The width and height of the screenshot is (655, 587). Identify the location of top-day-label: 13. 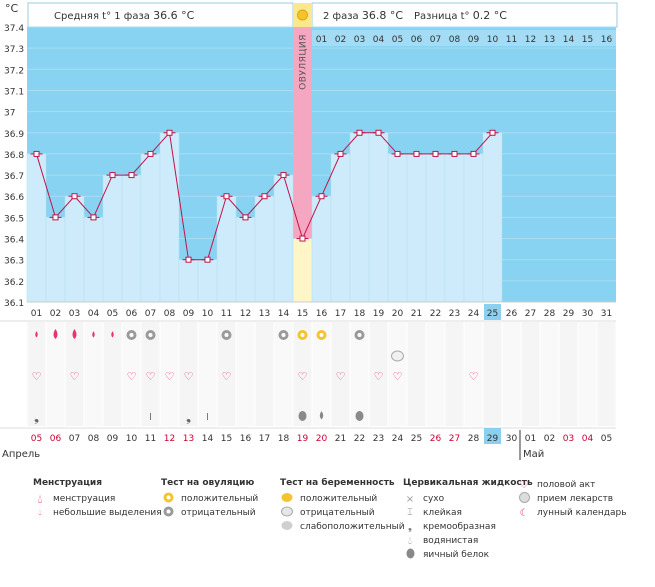
(549, 40).